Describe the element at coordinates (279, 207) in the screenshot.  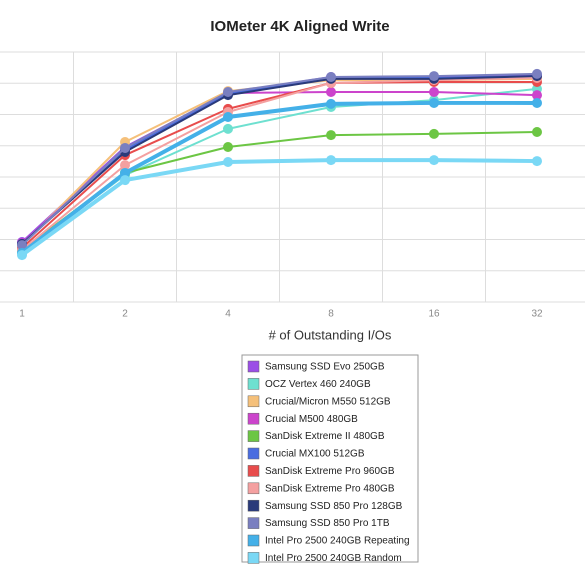
I see `series-line` at that location.